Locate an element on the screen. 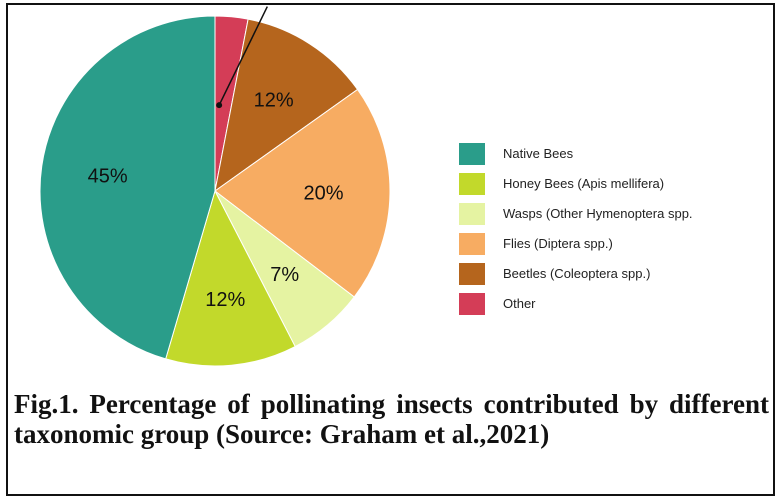 The width and height of the screenshot is (783, 502). legend-label-beetles-coleoptera-spp: Beetles (Coleoptera spp.) is located at coordinates (576, 273).